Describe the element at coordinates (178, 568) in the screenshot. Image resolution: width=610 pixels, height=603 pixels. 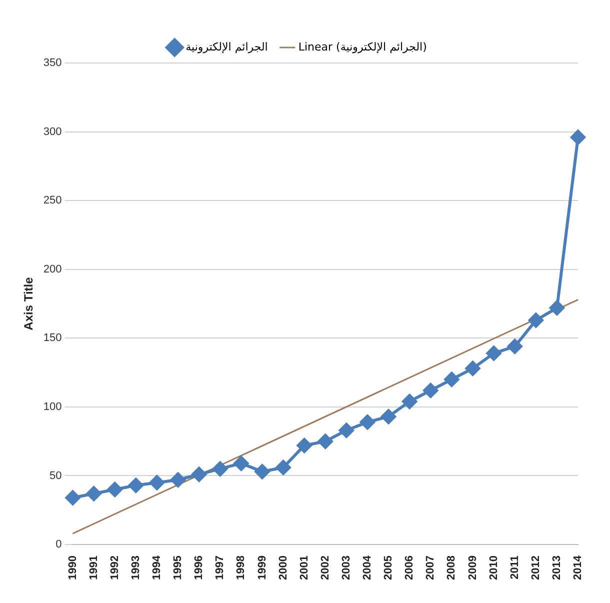
I see `x-tick-label: 1995` at that location.